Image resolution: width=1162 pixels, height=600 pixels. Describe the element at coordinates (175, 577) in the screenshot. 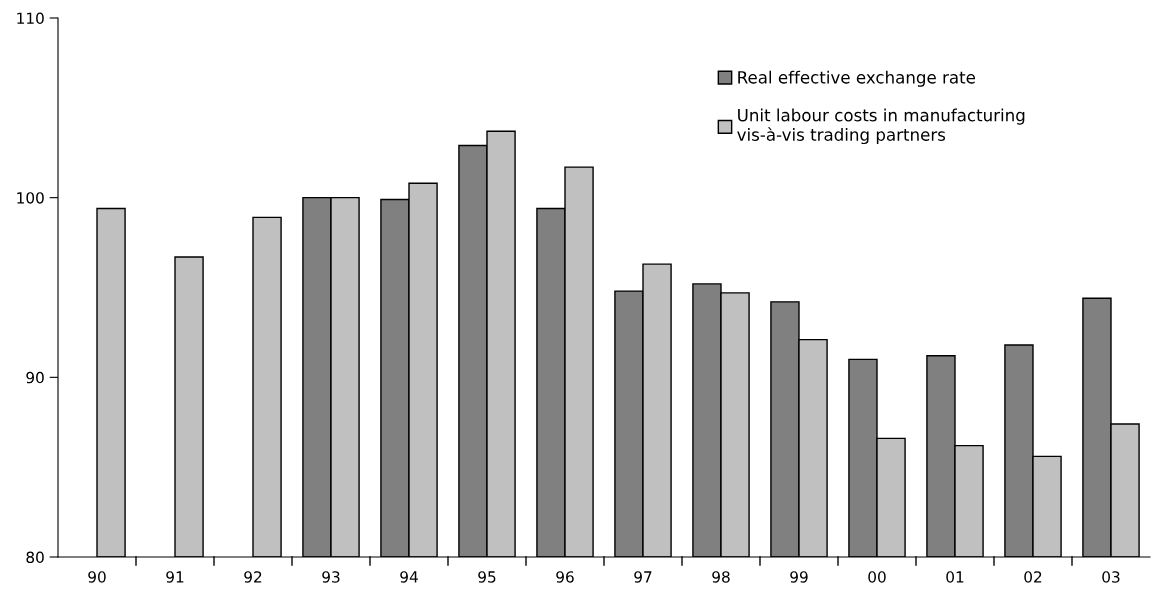

I see `x-tick-label: 91` at that location.